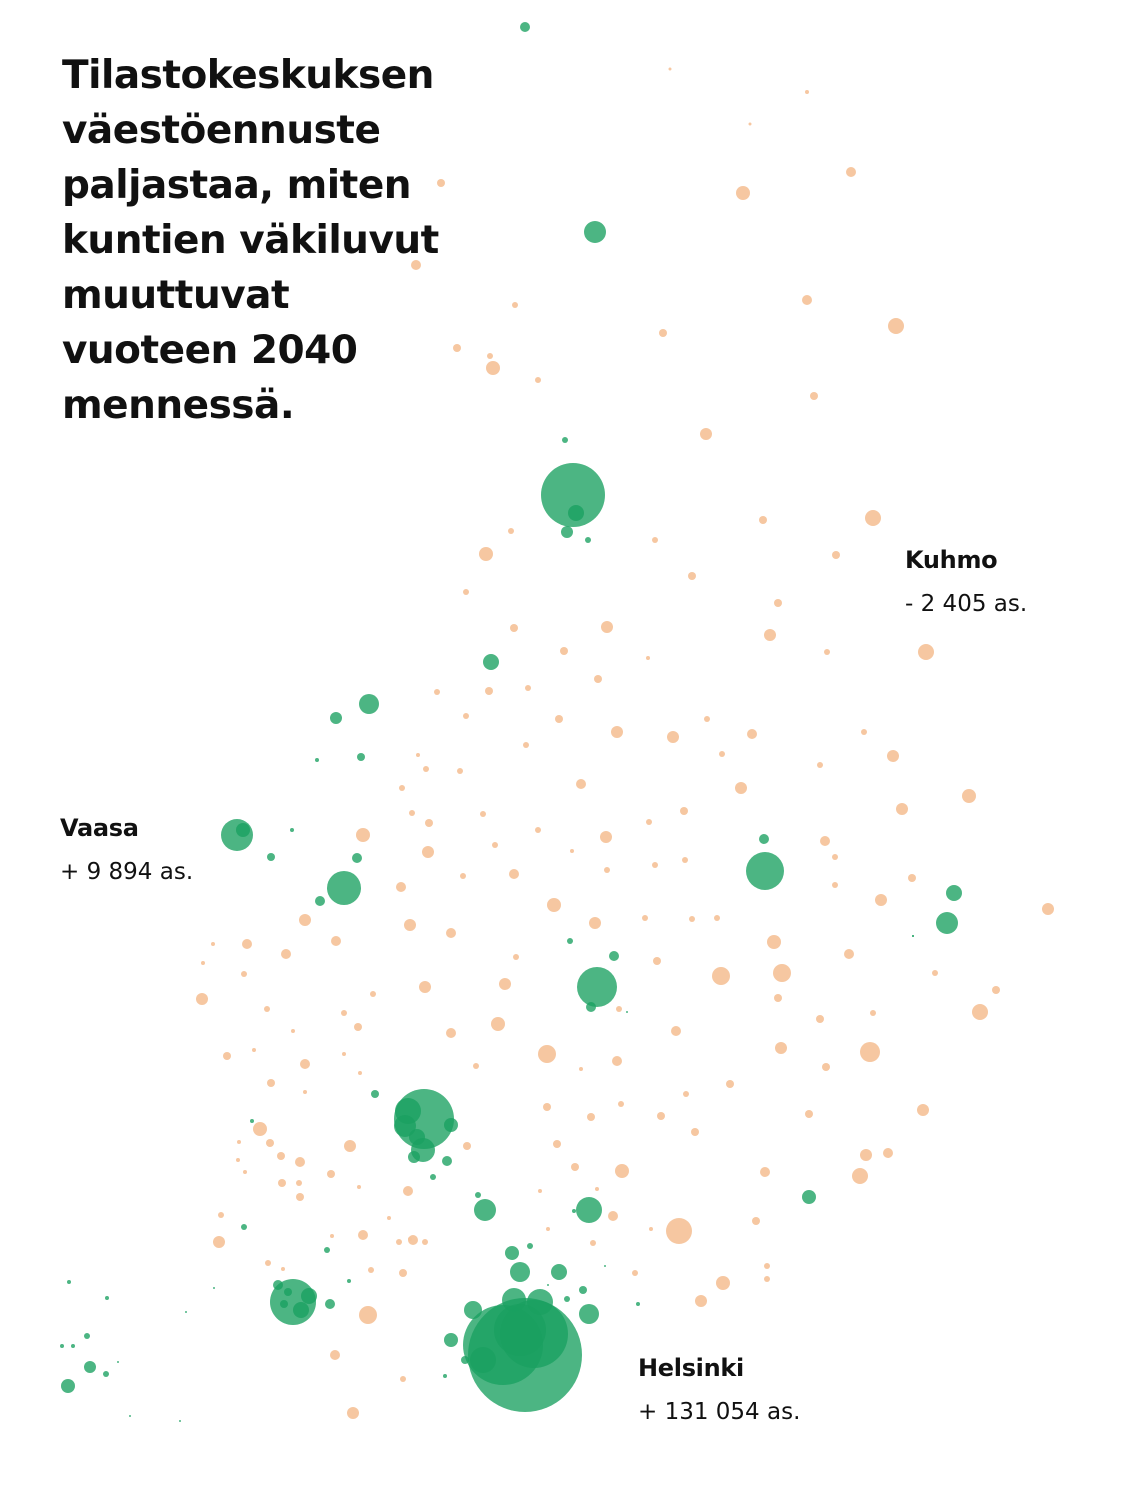  I want to click on headline-line: vuoteen 2040, so click(210, 350).